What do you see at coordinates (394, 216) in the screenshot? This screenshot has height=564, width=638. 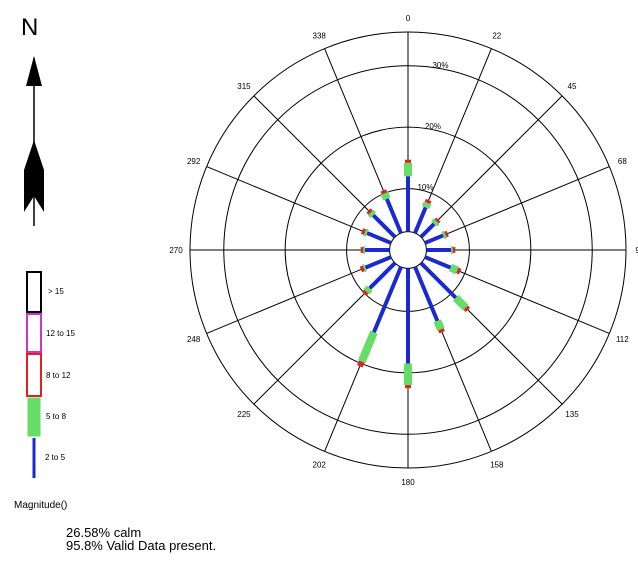 I see `petal-337.5-bin-0` at bounding box center [394, 216].